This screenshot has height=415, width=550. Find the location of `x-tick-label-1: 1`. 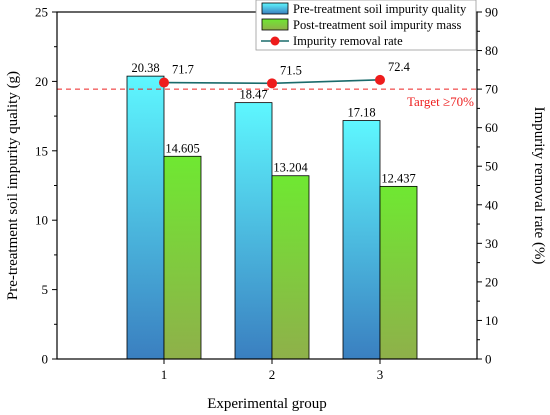

x-tick-label-1: 1 is located at coordinates (164, 374).